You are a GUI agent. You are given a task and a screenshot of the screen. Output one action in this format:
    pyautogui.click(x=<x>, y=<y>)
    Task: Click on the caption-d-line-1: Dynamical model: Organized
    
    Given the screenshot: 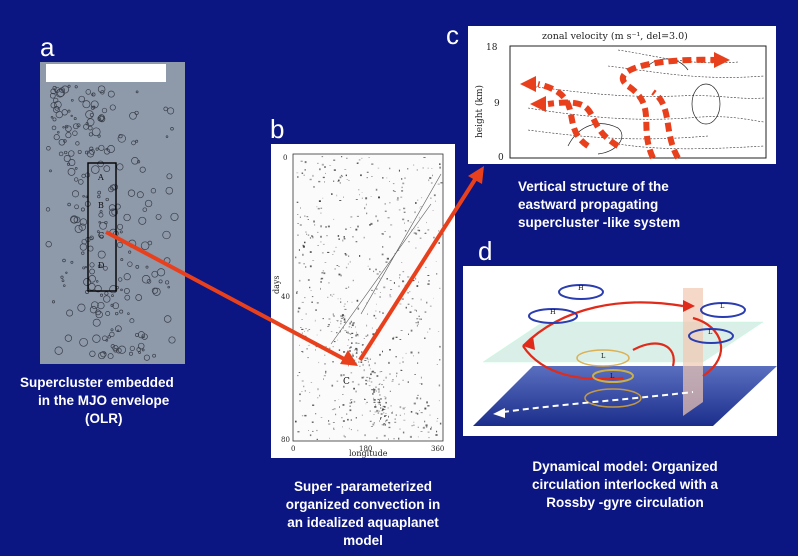 What is the action you would take?
    pyautogui.click(x=625, y=466)
    